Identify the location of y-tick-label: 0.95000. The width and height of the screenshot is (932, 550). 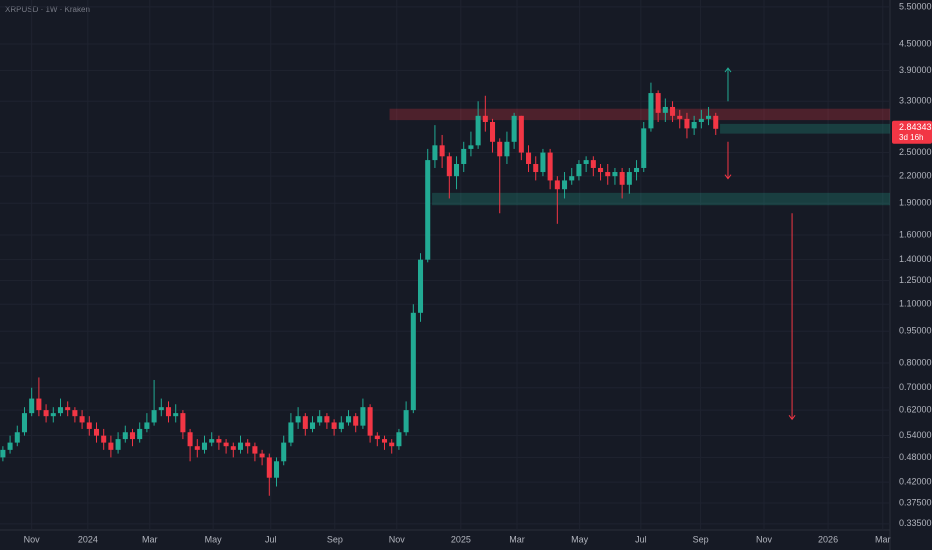
(915, 331).